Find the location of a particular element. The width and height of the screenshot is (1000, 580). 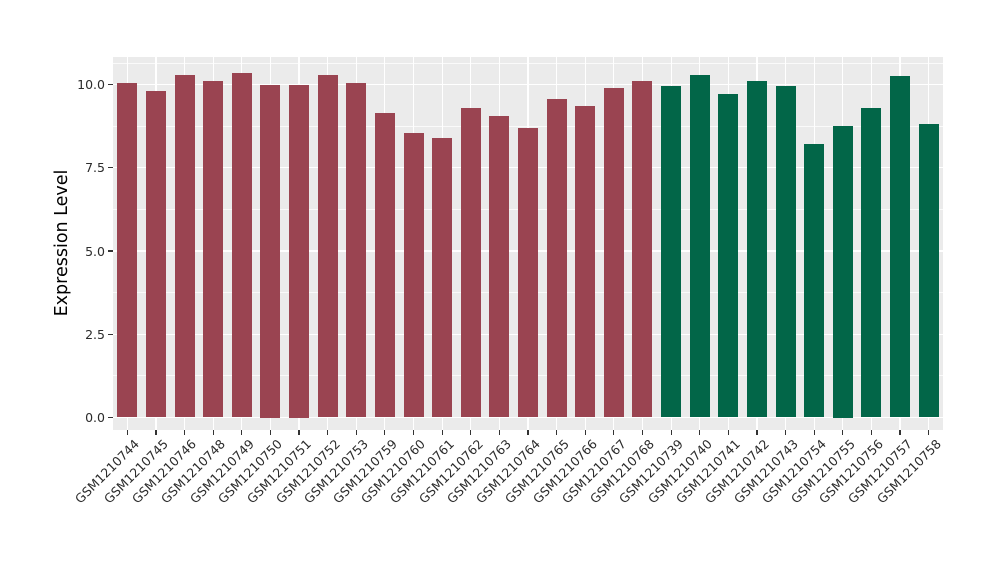

bar-GSM1210741 is located at coordinates (728, 256).